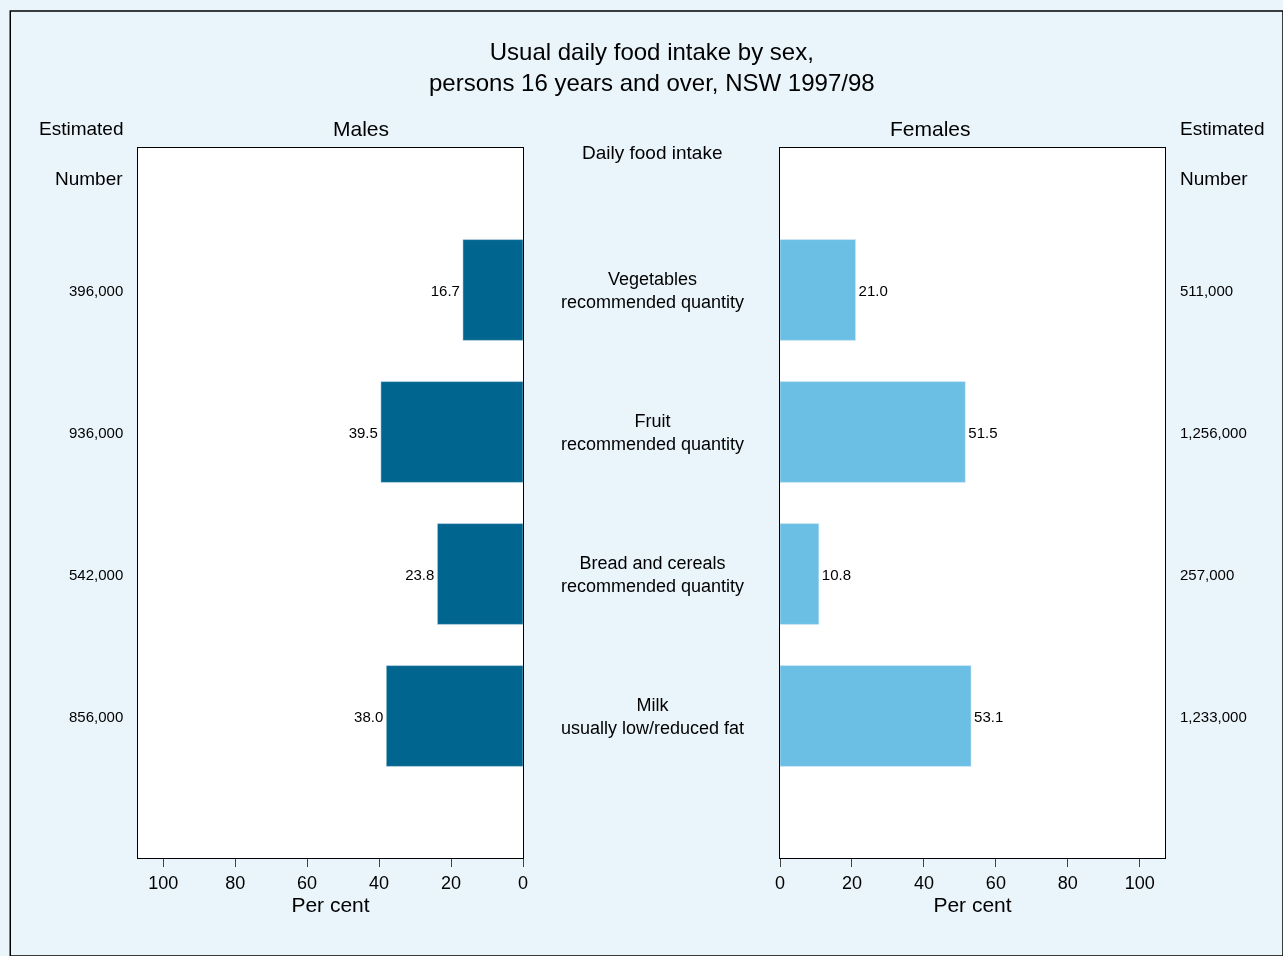  Describe the element at coordinates (96, 290) in the screenshot. I see `text: 396,000` at that location.